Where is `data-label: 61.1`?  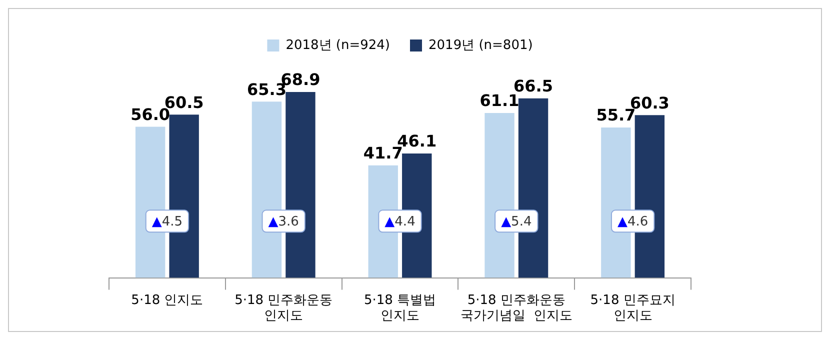 data-label: 61.1 is located at coordinates (500, 100).